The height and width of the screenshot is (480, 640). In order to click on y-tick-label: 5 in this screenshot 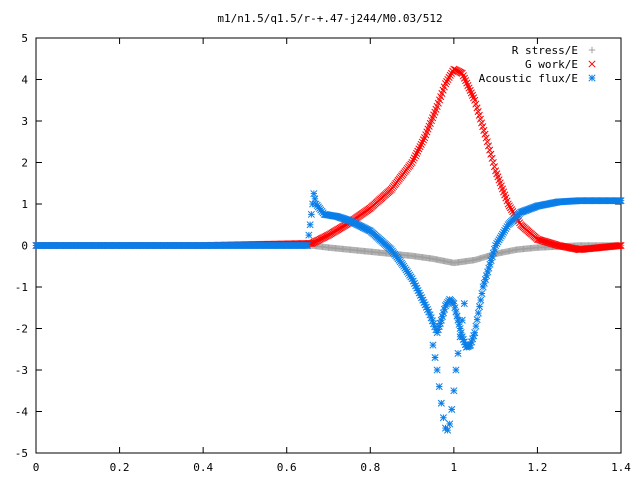, I will do `click(24, 38)`.